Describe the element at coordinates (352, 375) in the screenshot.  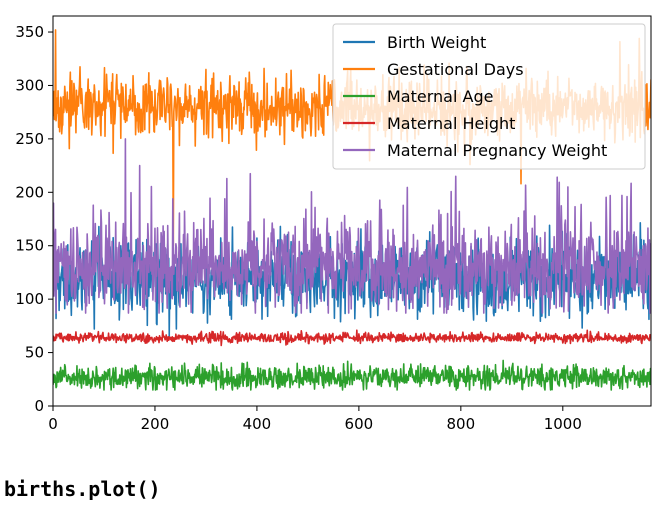
I see `series-line-maternal-age` at that location.